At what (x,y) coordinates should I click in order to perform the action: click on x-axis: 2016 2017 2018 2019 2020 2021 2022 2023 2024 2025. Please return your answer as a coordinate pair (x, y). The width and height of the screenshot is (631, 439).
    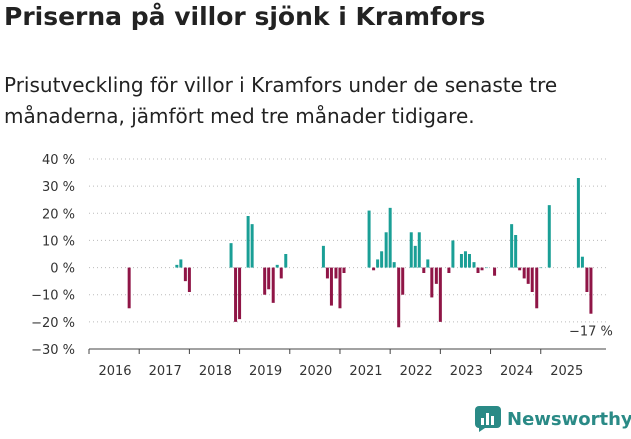
    Looking at the image, I should click on (347, 363).